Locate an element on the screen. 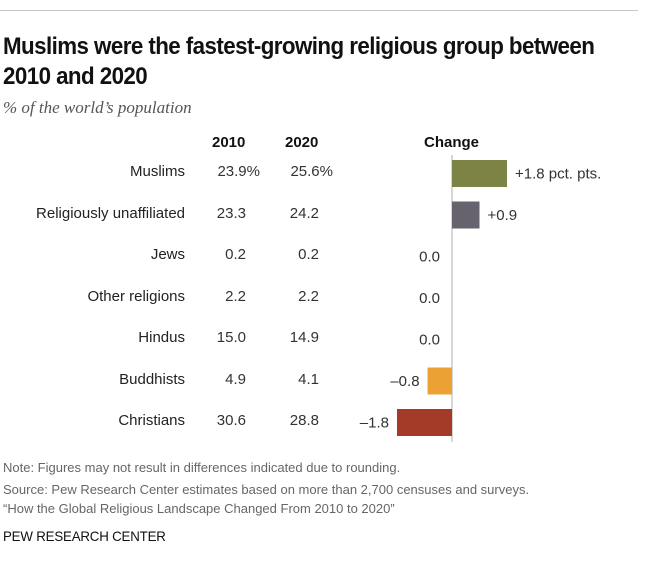  brand-logo-text: PEW RESEARCH CENTER is located at coordinates (84, 536).